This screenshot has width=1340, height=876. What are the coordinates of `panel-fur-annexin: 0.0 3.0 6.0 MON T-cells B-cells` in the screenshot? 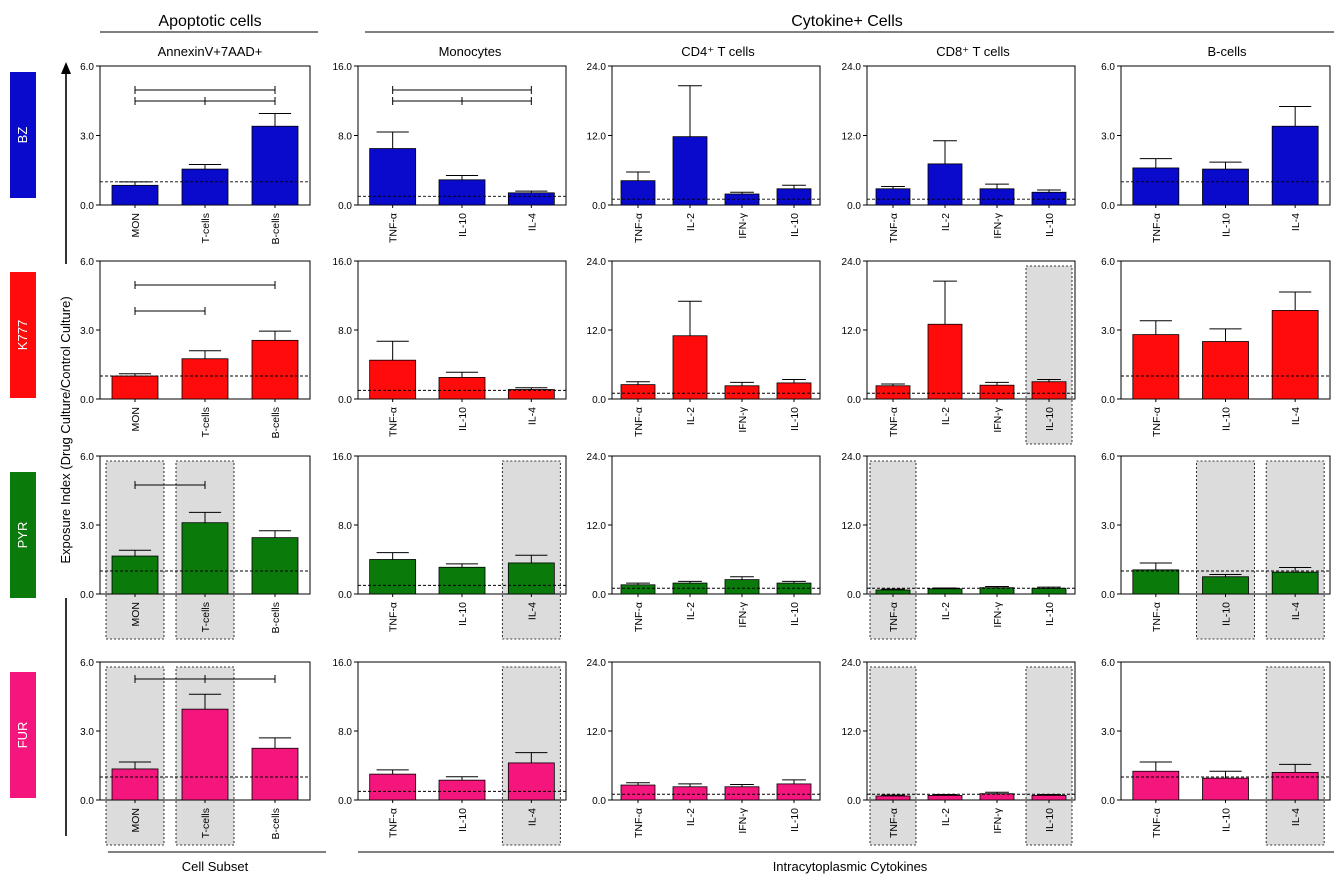 It's located at (195, 752).